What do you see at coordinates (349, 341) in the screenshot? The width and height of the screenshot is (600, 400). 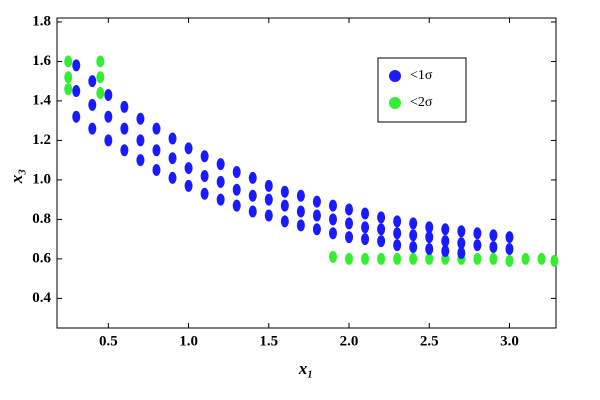 I see `x-tick-label: 2.0` at bounding box center [349, 341].